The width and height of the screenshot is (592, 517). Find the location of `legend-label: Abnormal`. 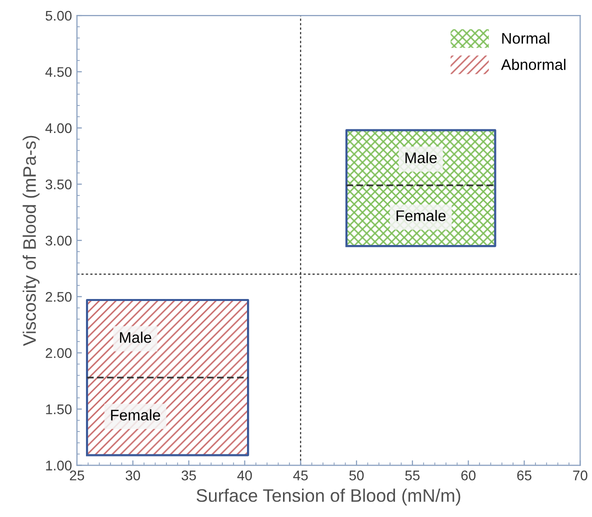

legend-label: Abnormal is located at coordinates (533, 64).